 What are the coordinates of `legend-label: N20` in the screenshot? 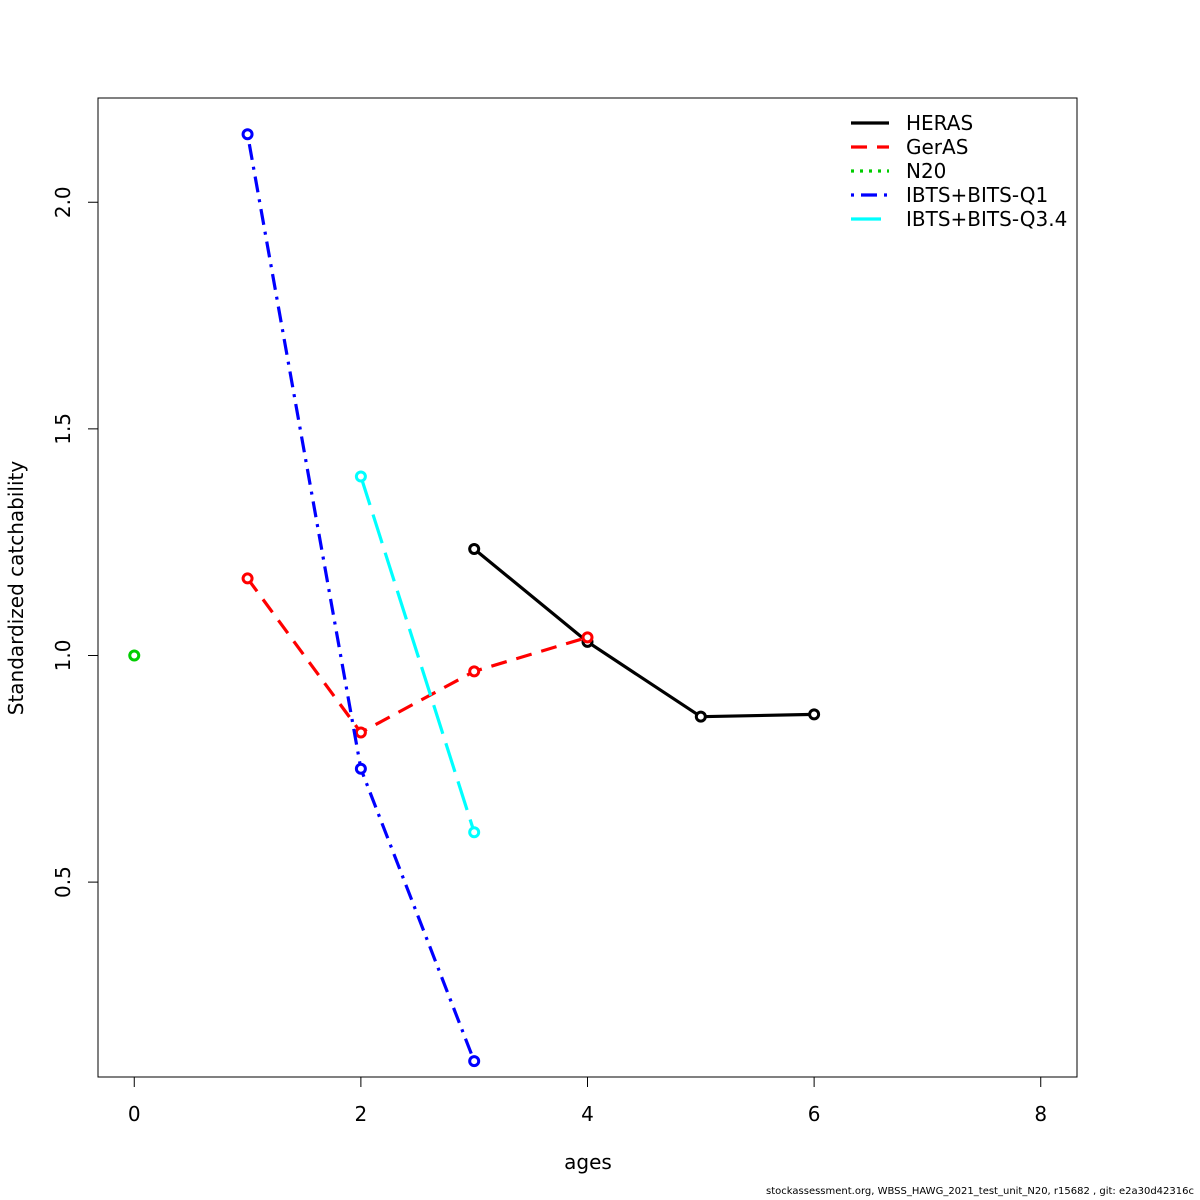 It's located at (926, 171).